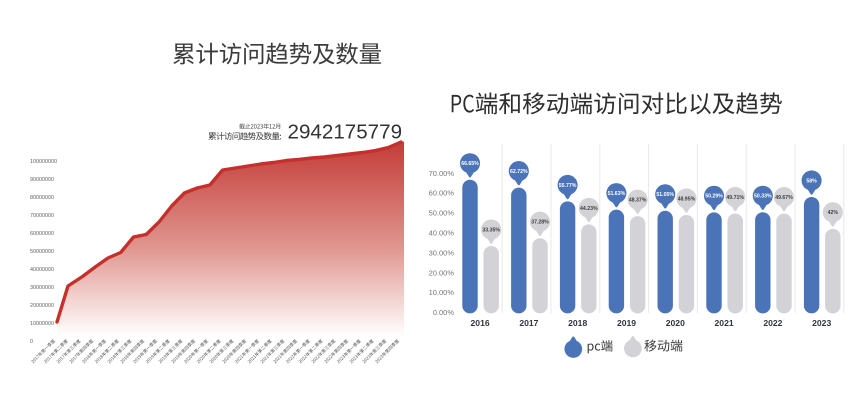 This screenshot has width=852, height=411. Describe the element at coordinates (442, 233) in the screenshot. I see `svg-text: 40.00%` at that location.